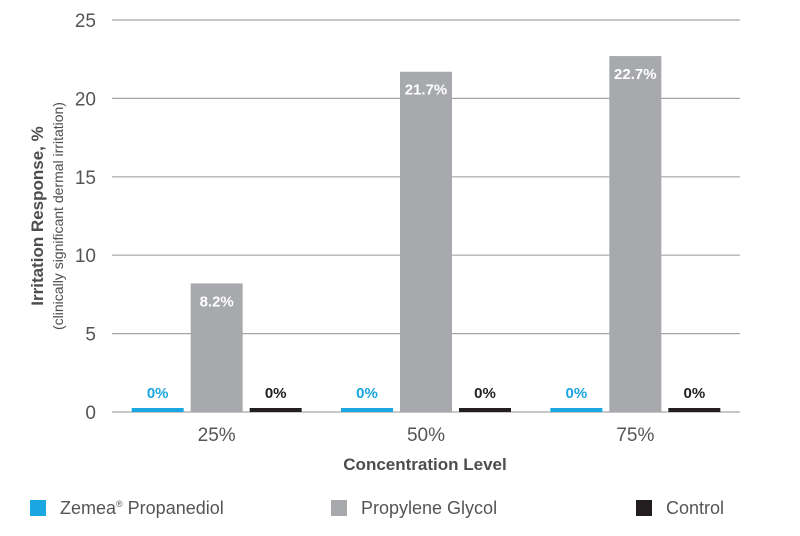 This screenshot has height=536, width=800. Describe the element at coordinates (644, 508) in the screenshot. I see `legend-swatch-control` at that location.